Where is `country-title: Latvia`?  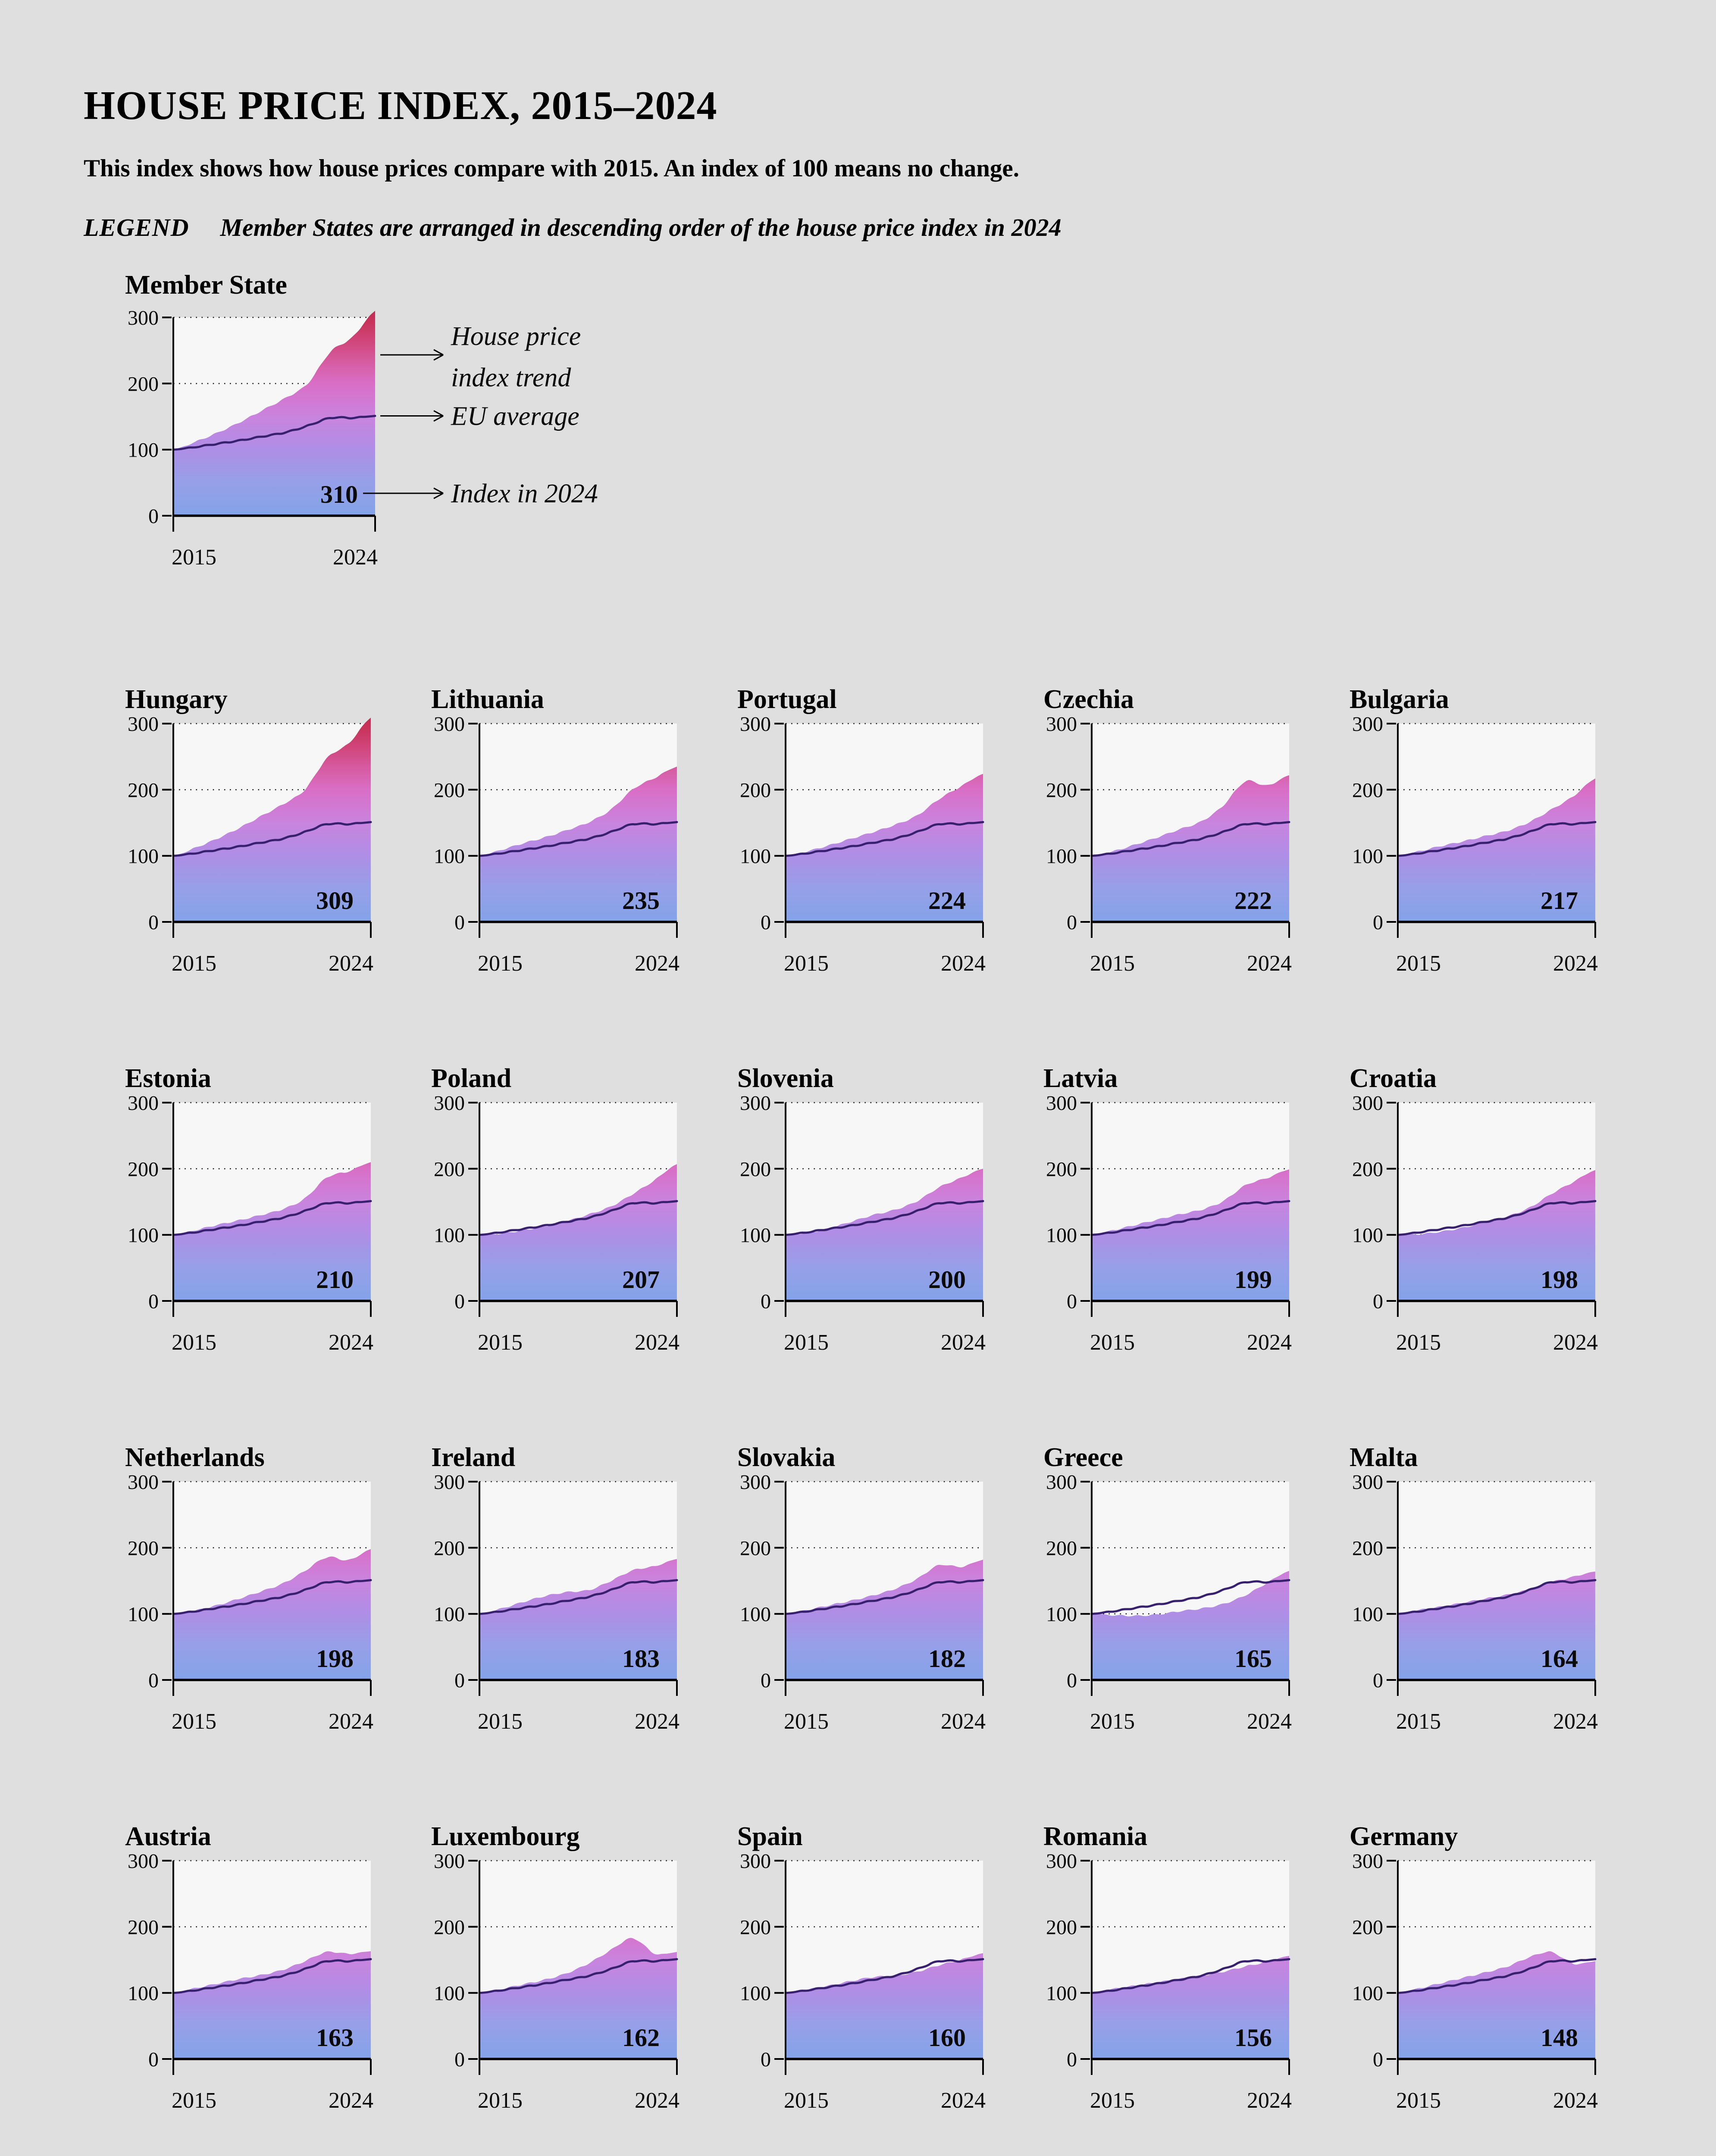 country-title: Latvia is located at coordinates (1080, 1078).